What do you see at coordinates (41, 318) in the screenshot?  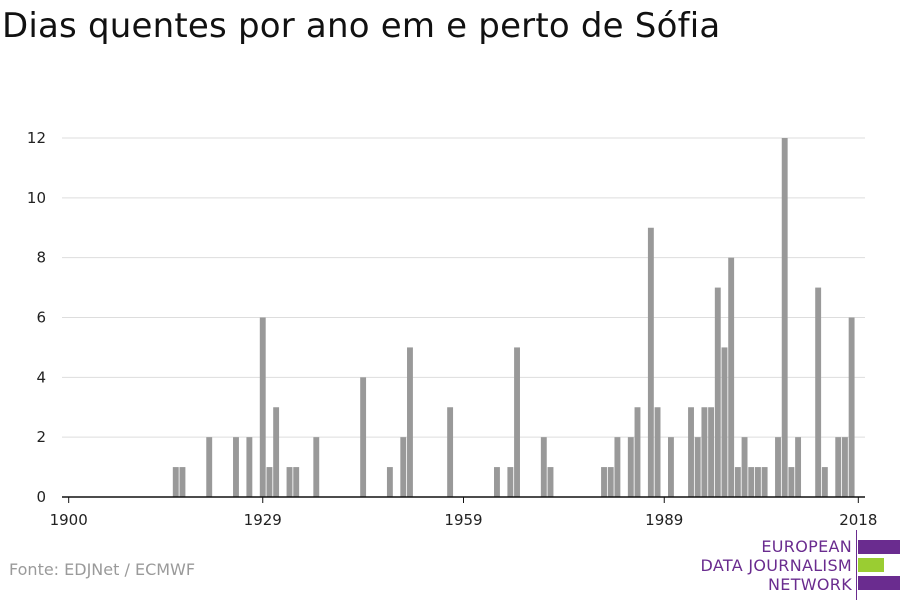 I see `y-tick-label: 6` at bounding box center [41, 318].